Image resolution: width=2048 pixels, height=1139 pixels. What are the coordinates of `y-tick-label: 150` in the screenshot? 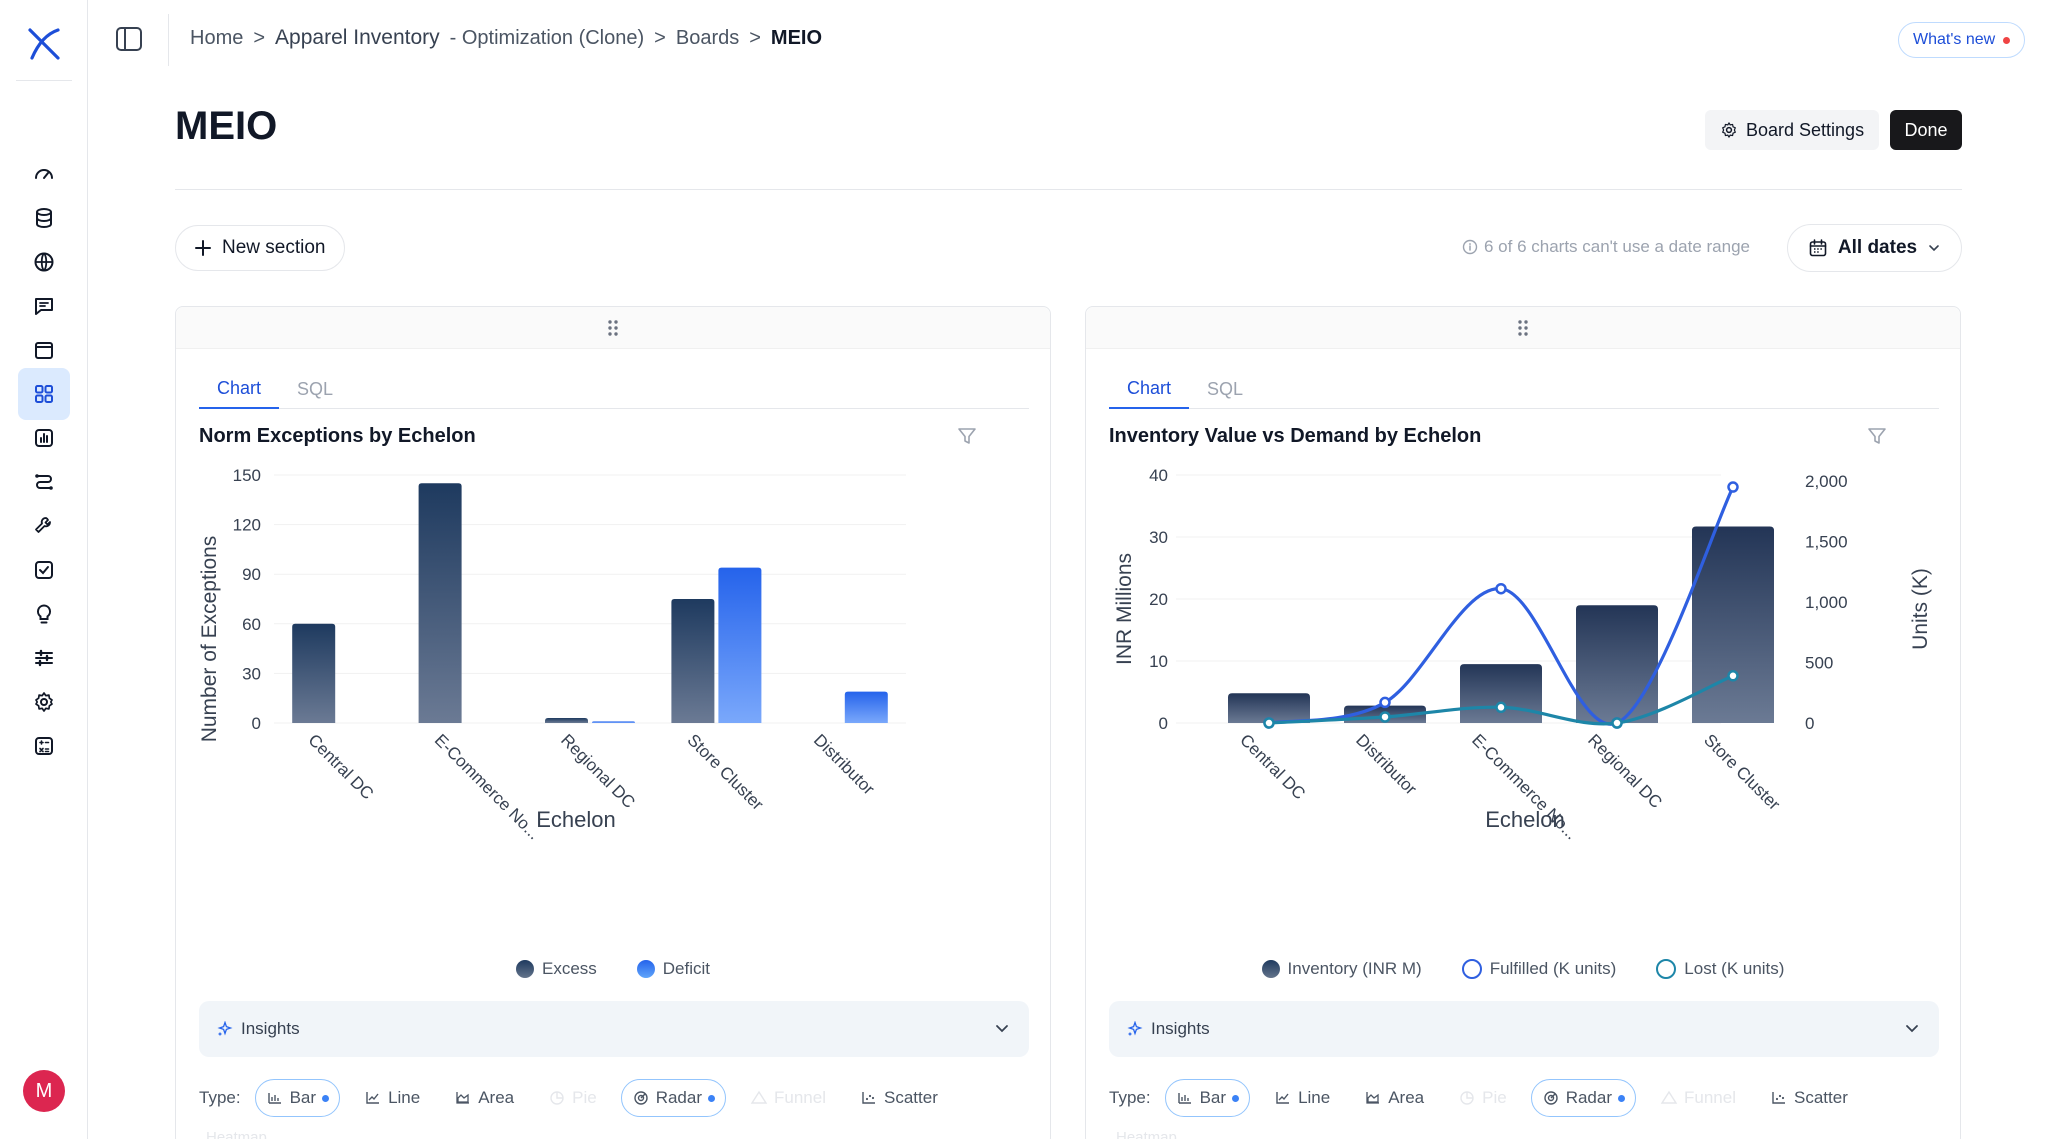 It's located at (247, 475).